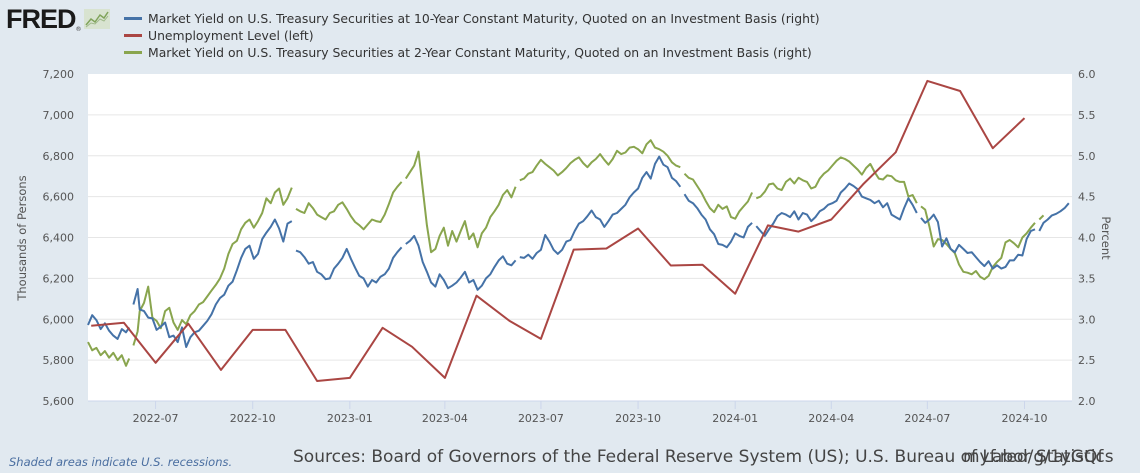  What do you see at coordinates (445, 418) in the screenshot?
I see `x-tick-label: 2023-04` at bounding box center [445, 418].